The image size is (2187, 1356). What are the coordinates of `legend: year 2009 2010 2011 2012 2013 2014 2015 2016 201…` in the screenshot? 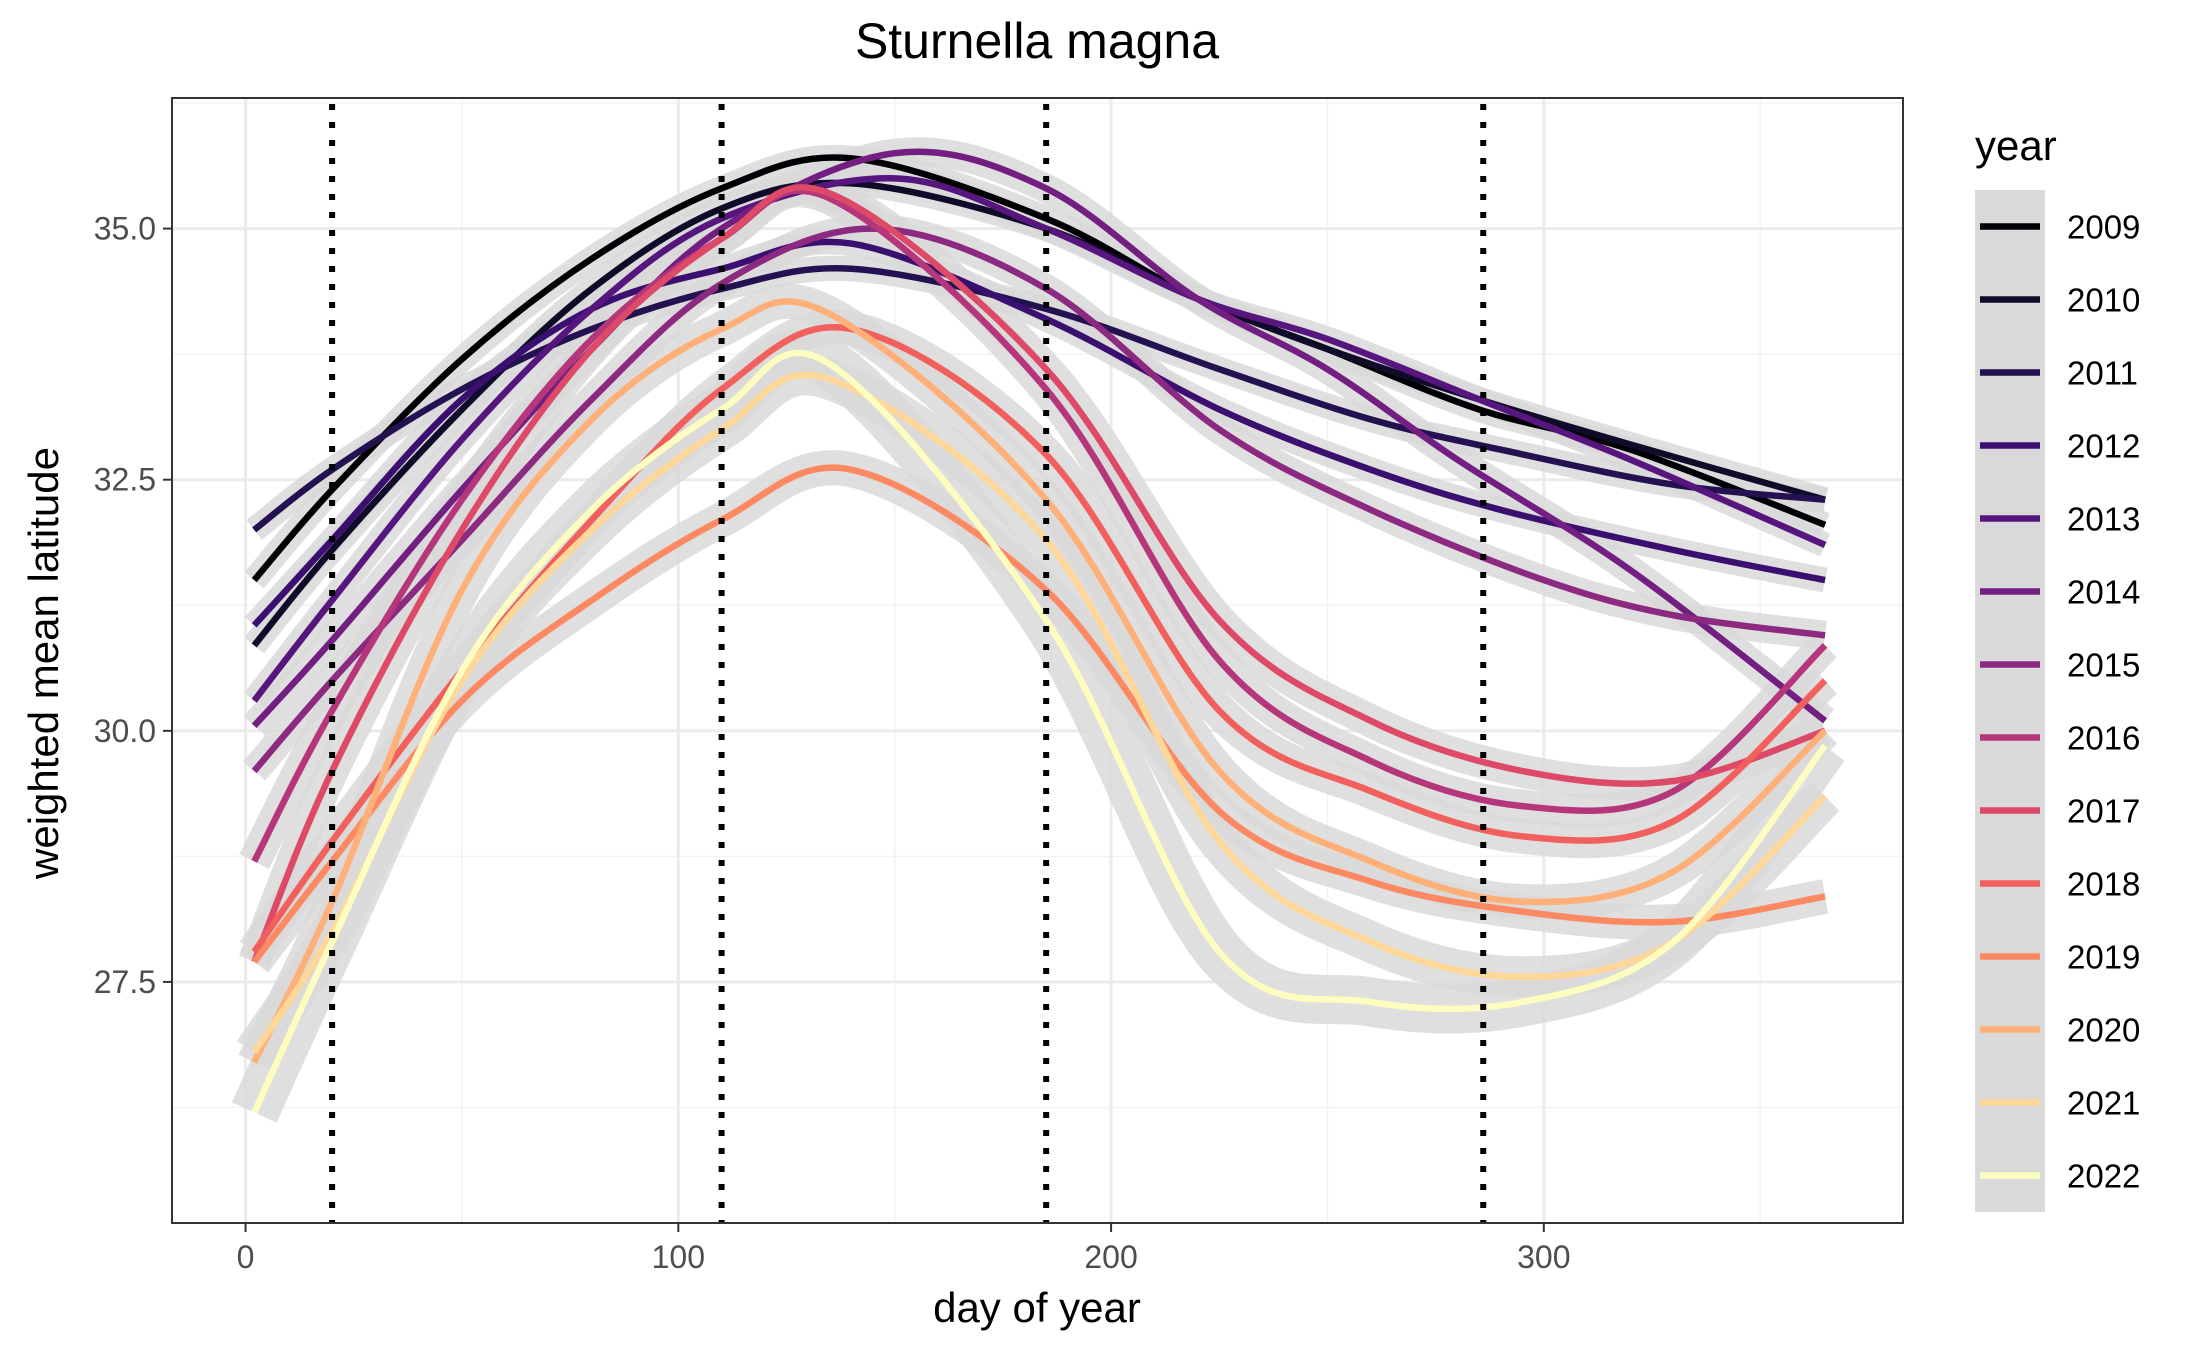 It's located at (2057, 667).